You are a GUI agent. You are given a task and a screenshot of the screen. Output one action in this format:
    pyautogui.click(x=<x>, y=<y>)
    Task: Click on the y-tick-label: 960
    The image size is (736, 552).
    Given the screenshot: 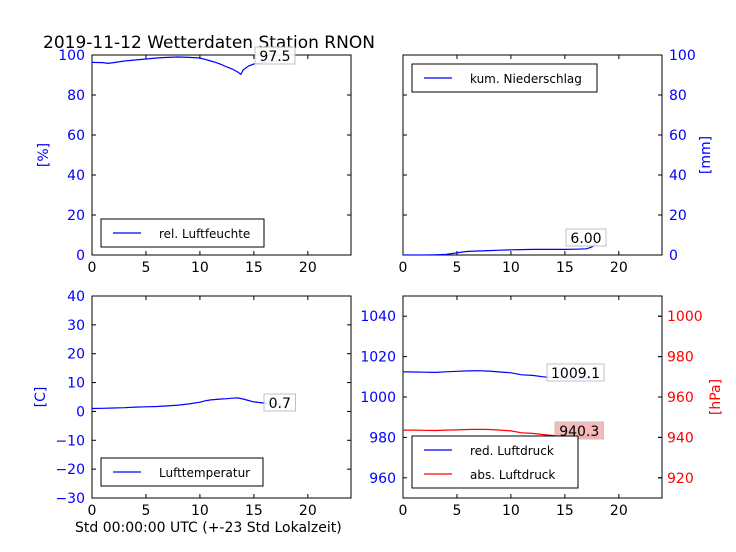 What is the action you would take?
    pyautogui.click(x=382, y=479)
    